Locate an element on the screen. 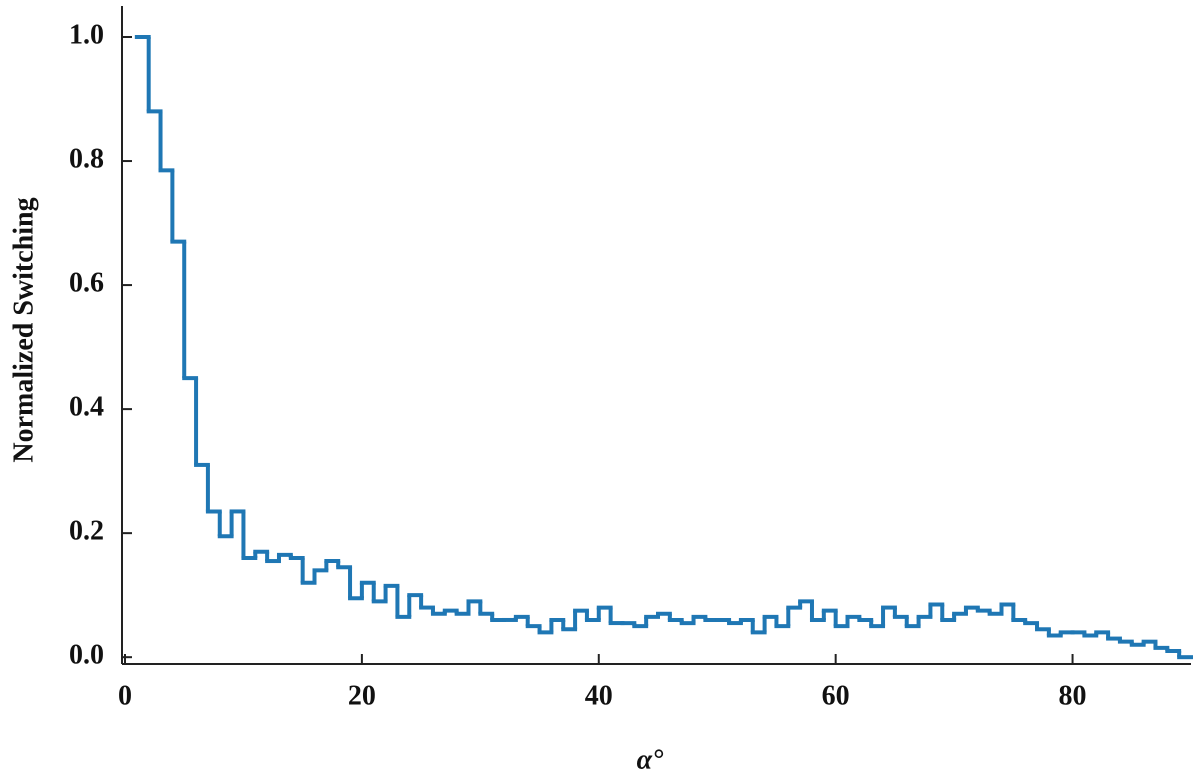  x-tick-label: 20 is located at coordinates (362, 695).